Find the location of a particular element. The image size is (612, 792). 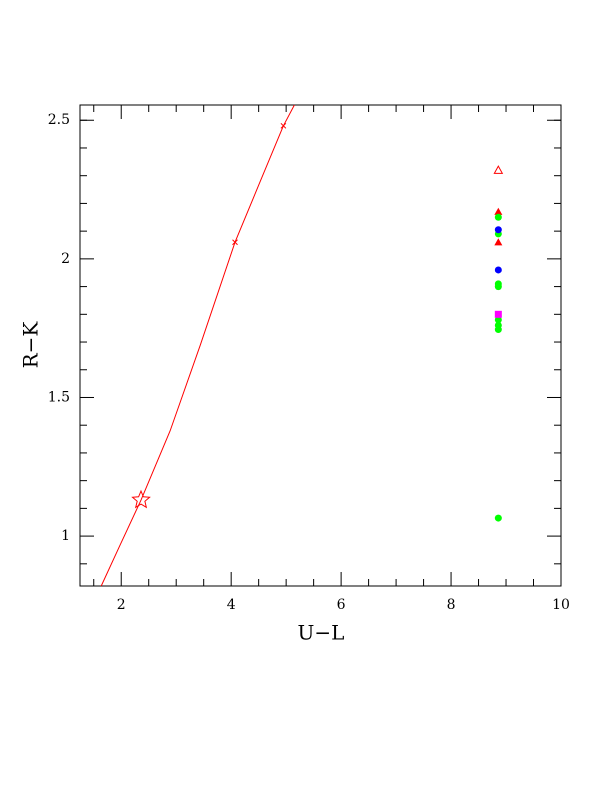

x-axis-title: U−L is located at coordinates (321, 633).